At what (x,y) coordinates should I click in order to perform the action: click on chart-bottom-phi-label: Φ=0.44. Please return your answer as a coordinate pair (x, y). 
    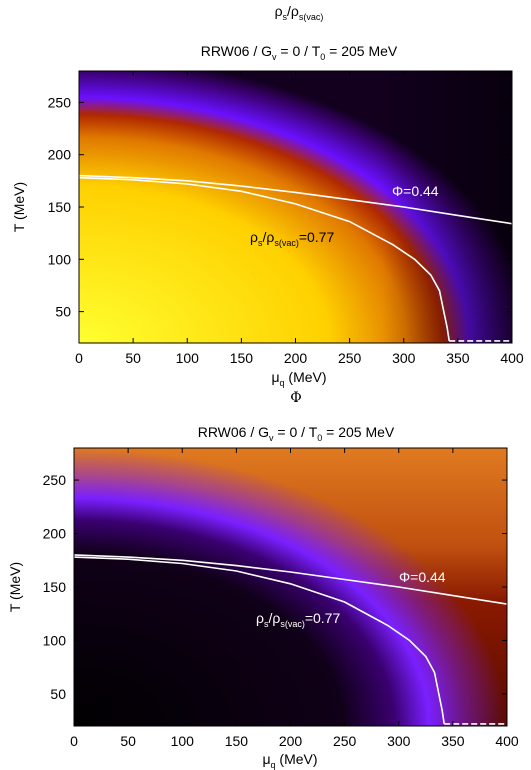
    Looking at the image, I should click on (422, 577).